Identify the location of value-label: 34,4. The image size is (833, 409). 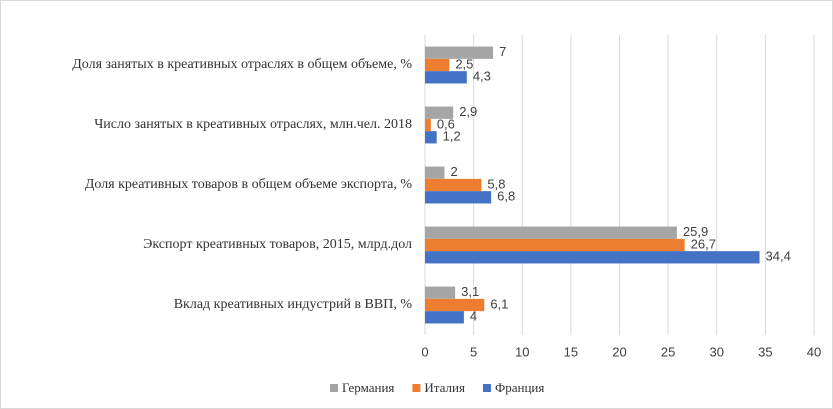
(778, 256).